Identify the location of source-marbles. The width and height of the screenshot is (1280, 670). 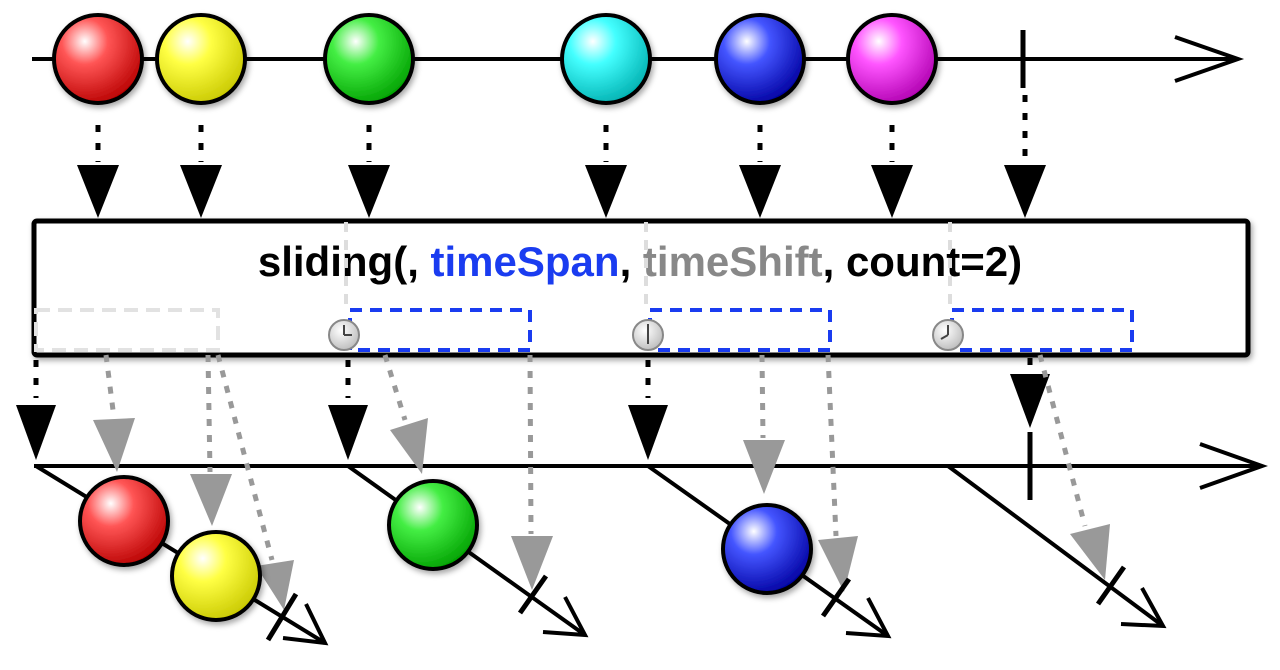
(495, 59).